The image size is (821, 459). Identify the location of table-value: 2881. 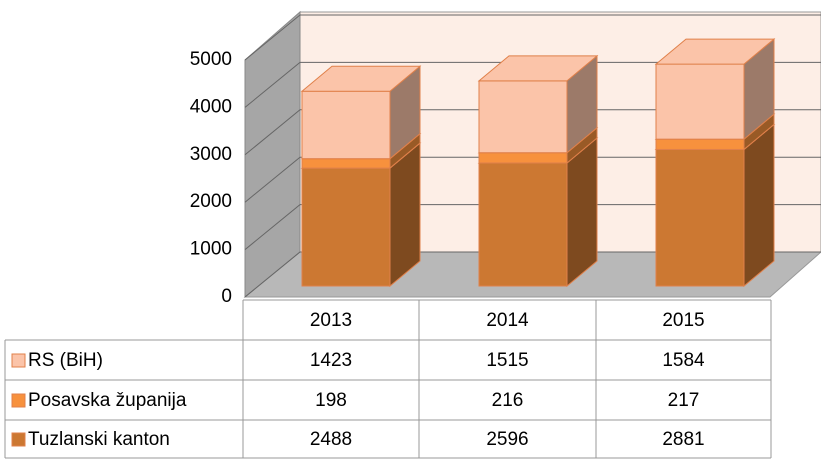
(683, 439).